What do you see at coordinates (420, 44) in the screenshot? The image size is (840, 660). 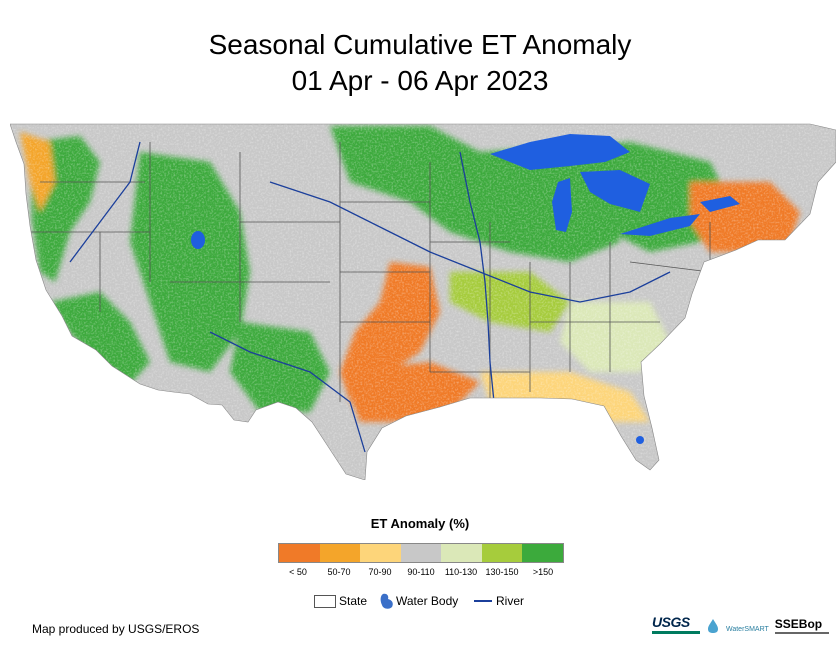 I see `map-title: Seasonal Cumulative ET Anomaly` at bounding box center [420, 44].